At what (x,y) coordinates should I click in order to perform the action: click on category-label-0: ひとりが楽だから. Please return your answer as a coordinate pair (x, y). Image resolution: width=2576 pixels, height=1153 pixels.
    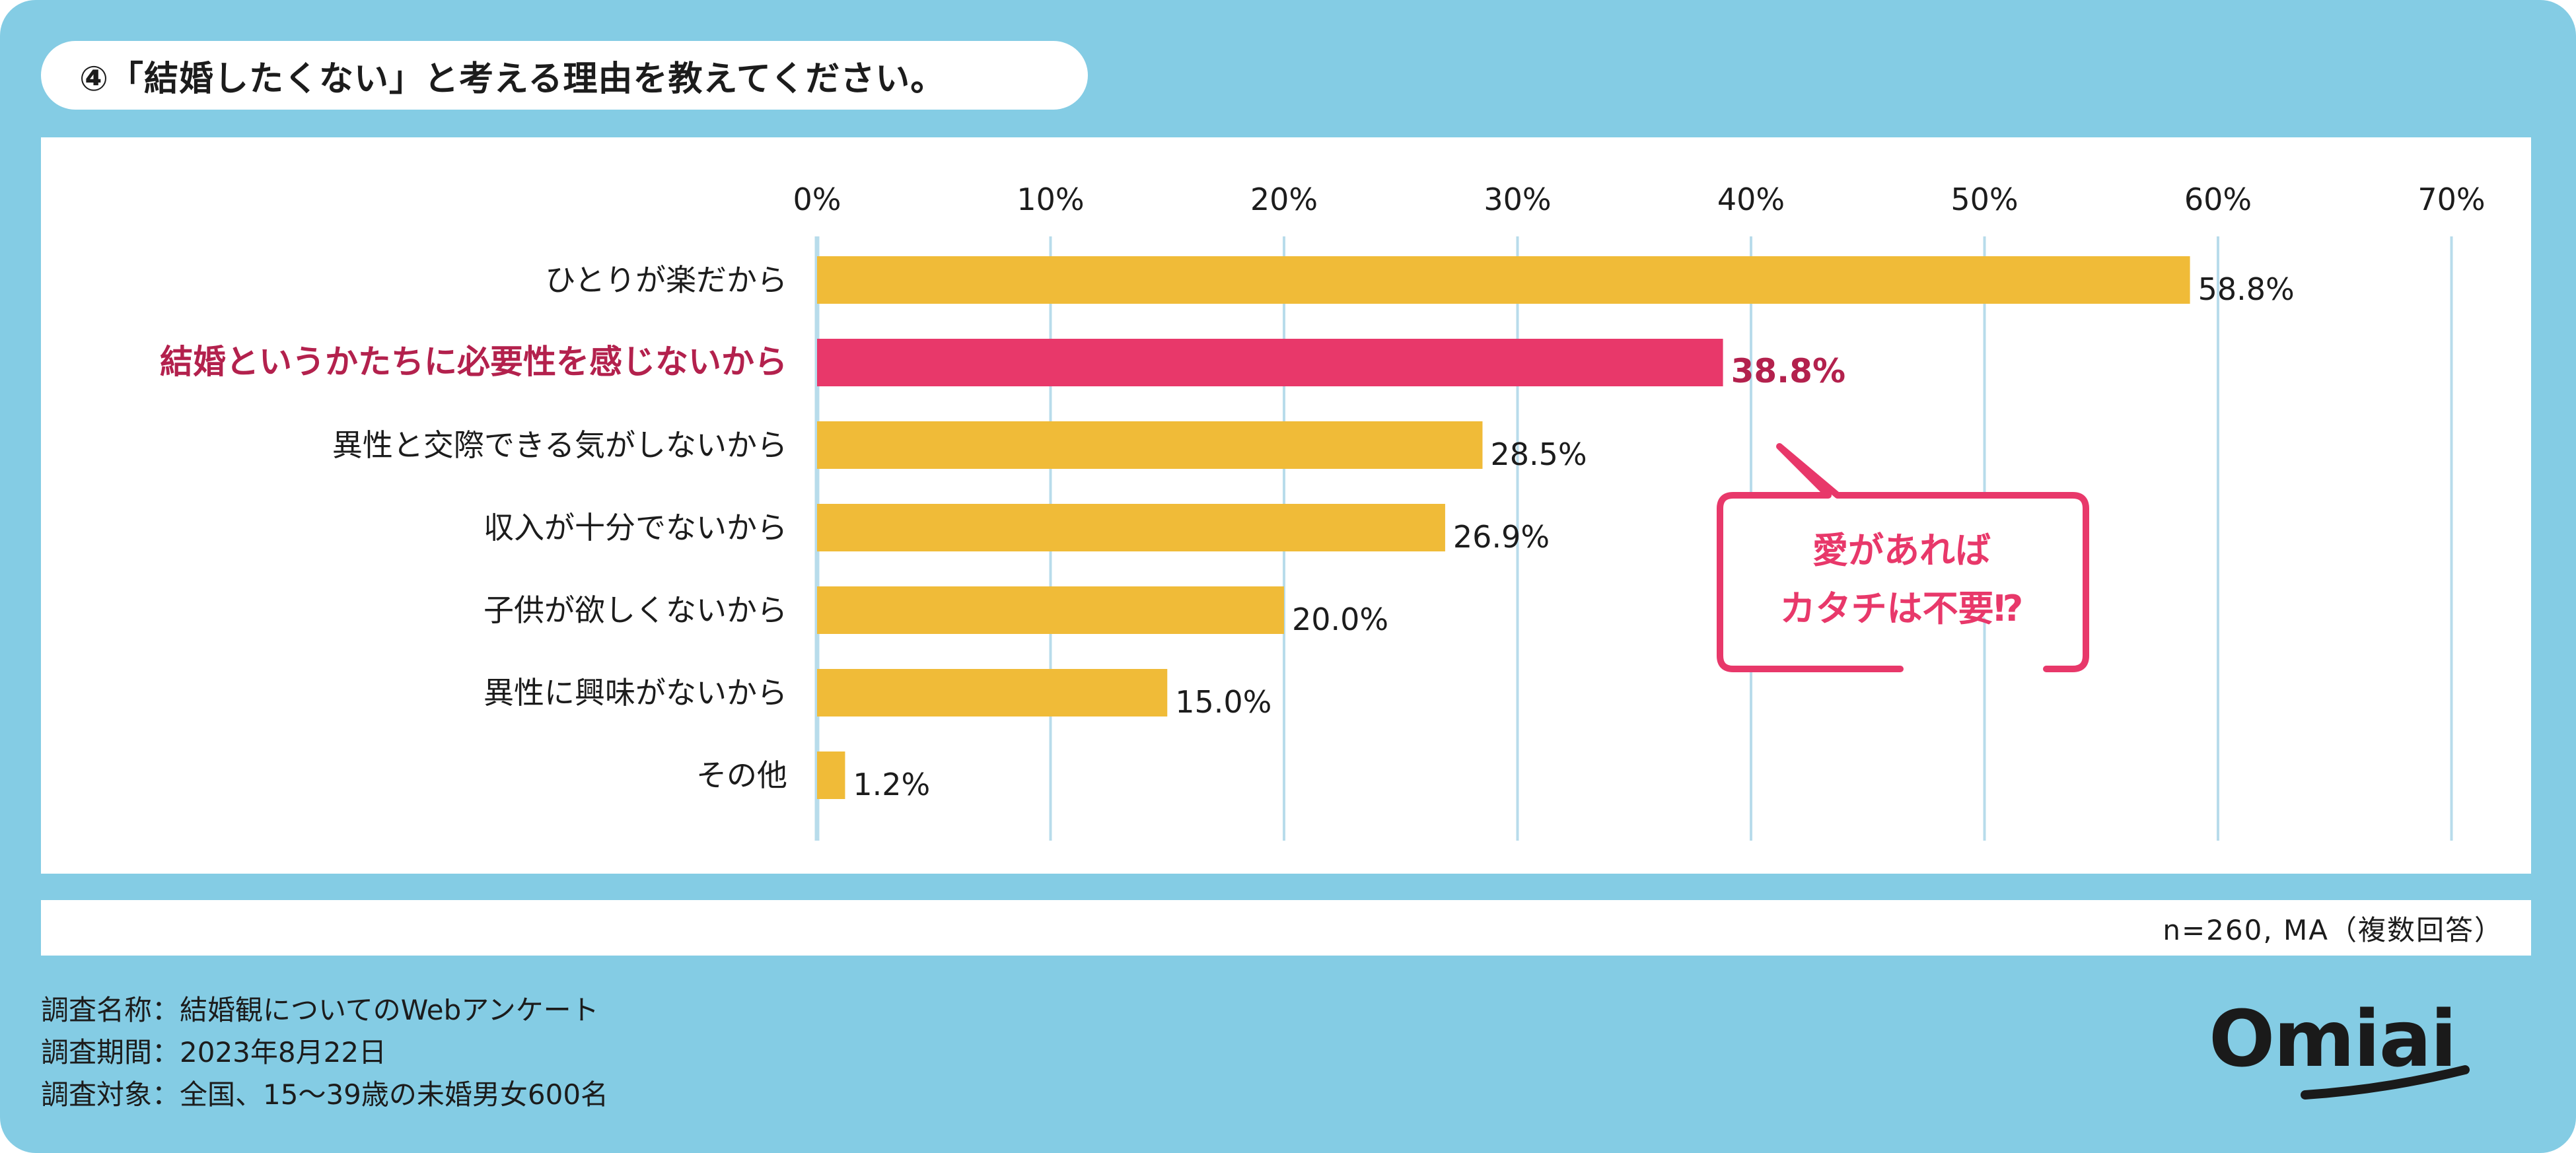
    Looking at the image, I should click on (666, 280).